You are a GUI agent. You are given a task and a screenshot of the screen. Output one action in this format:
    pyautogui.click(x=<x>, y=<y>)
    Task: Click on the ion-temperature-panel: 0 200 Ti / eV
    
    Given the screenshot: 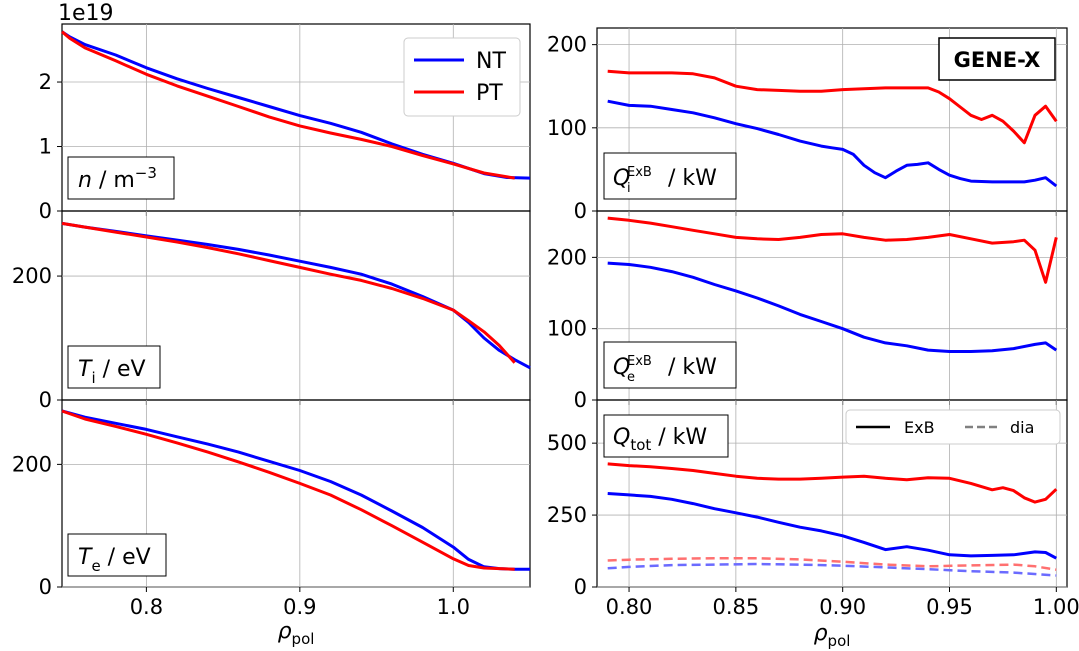 What is the action you would take?
    pyautogui.click(x=271, y=311)
    